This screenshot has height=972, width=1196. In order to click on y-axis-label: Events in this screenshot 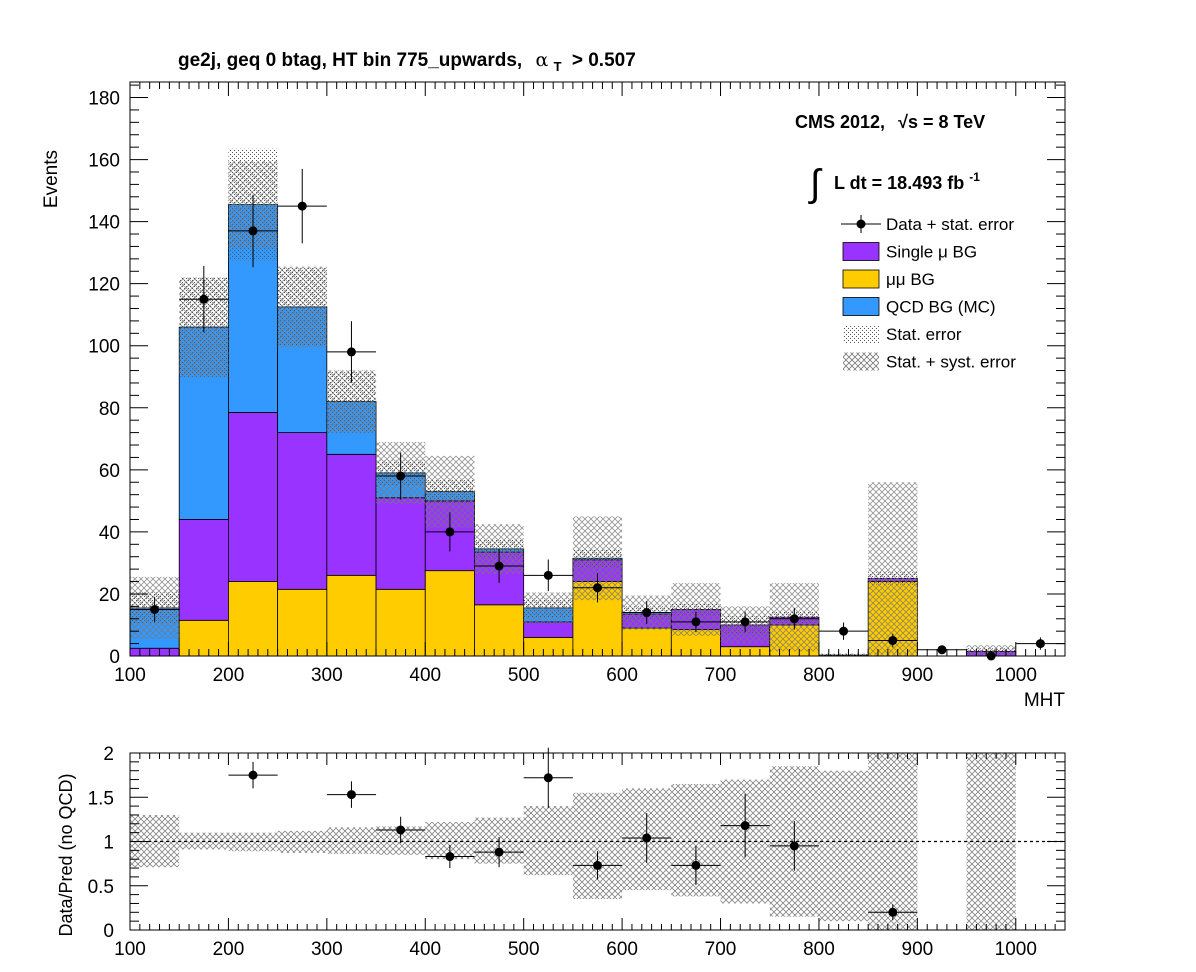, I will do `click(51, 179)`.